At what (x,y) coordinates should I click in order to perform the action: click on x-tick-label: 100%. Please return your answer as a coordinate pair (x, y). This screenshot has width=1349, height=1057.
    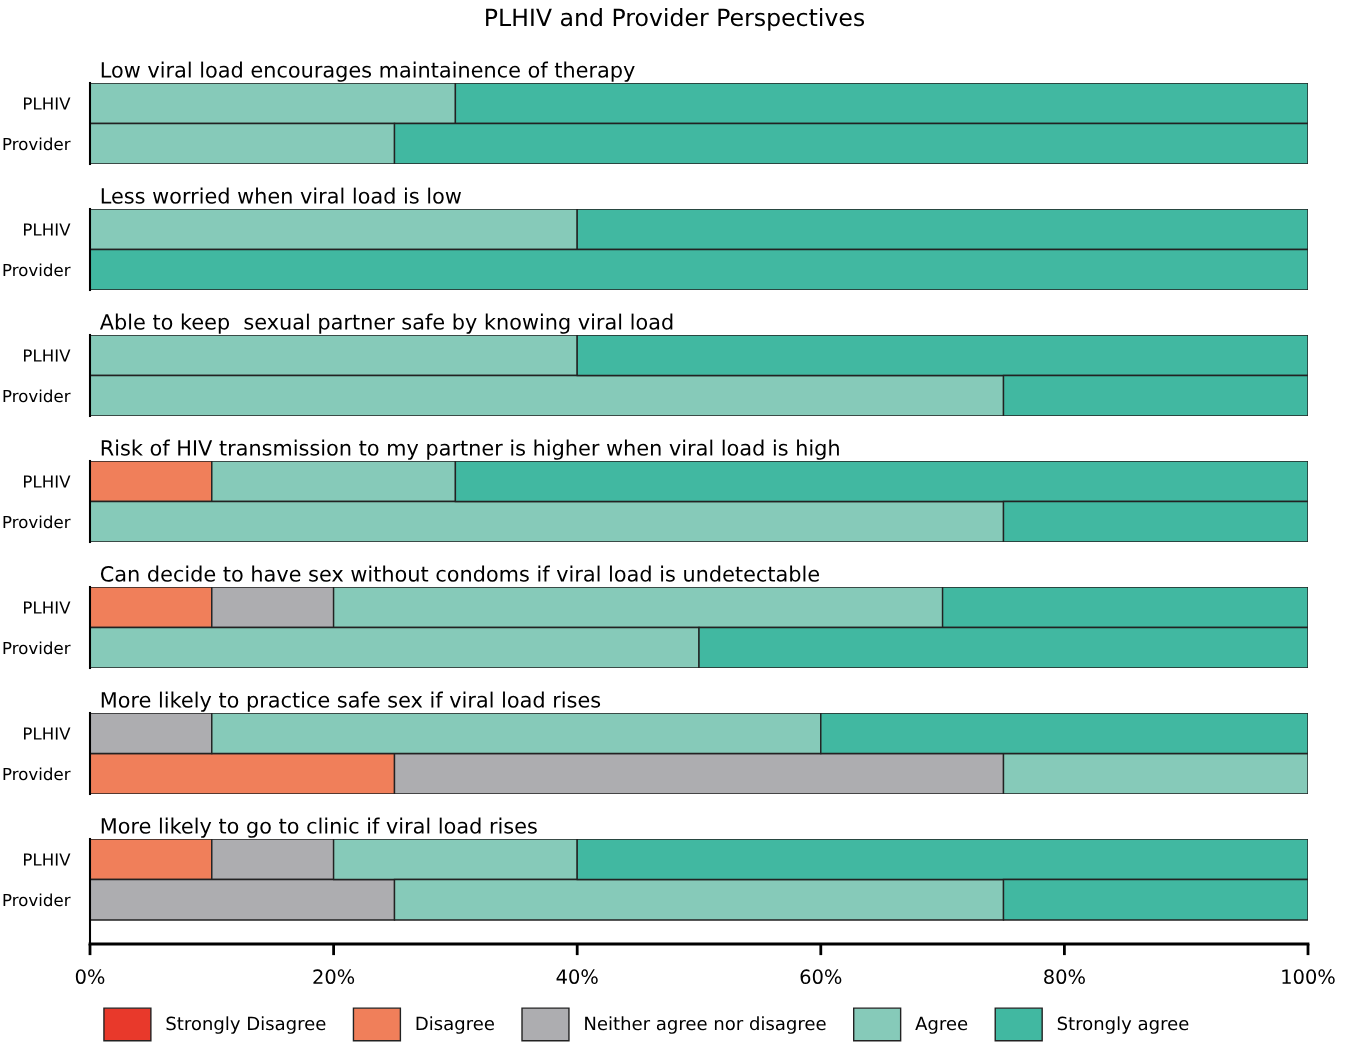
    Looking at the image, I should click on (1308, 977).